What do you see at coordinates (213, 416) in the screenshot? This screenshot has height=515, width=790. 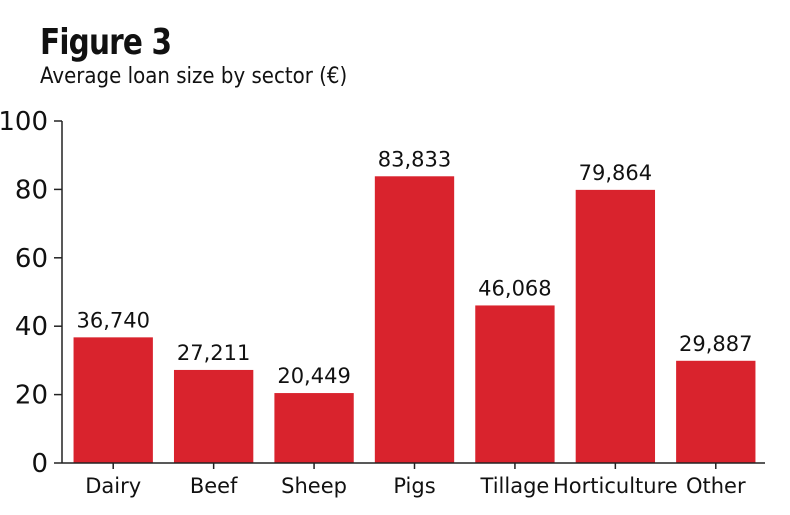 I see `bar-beef` at bounding box center [213, 416].